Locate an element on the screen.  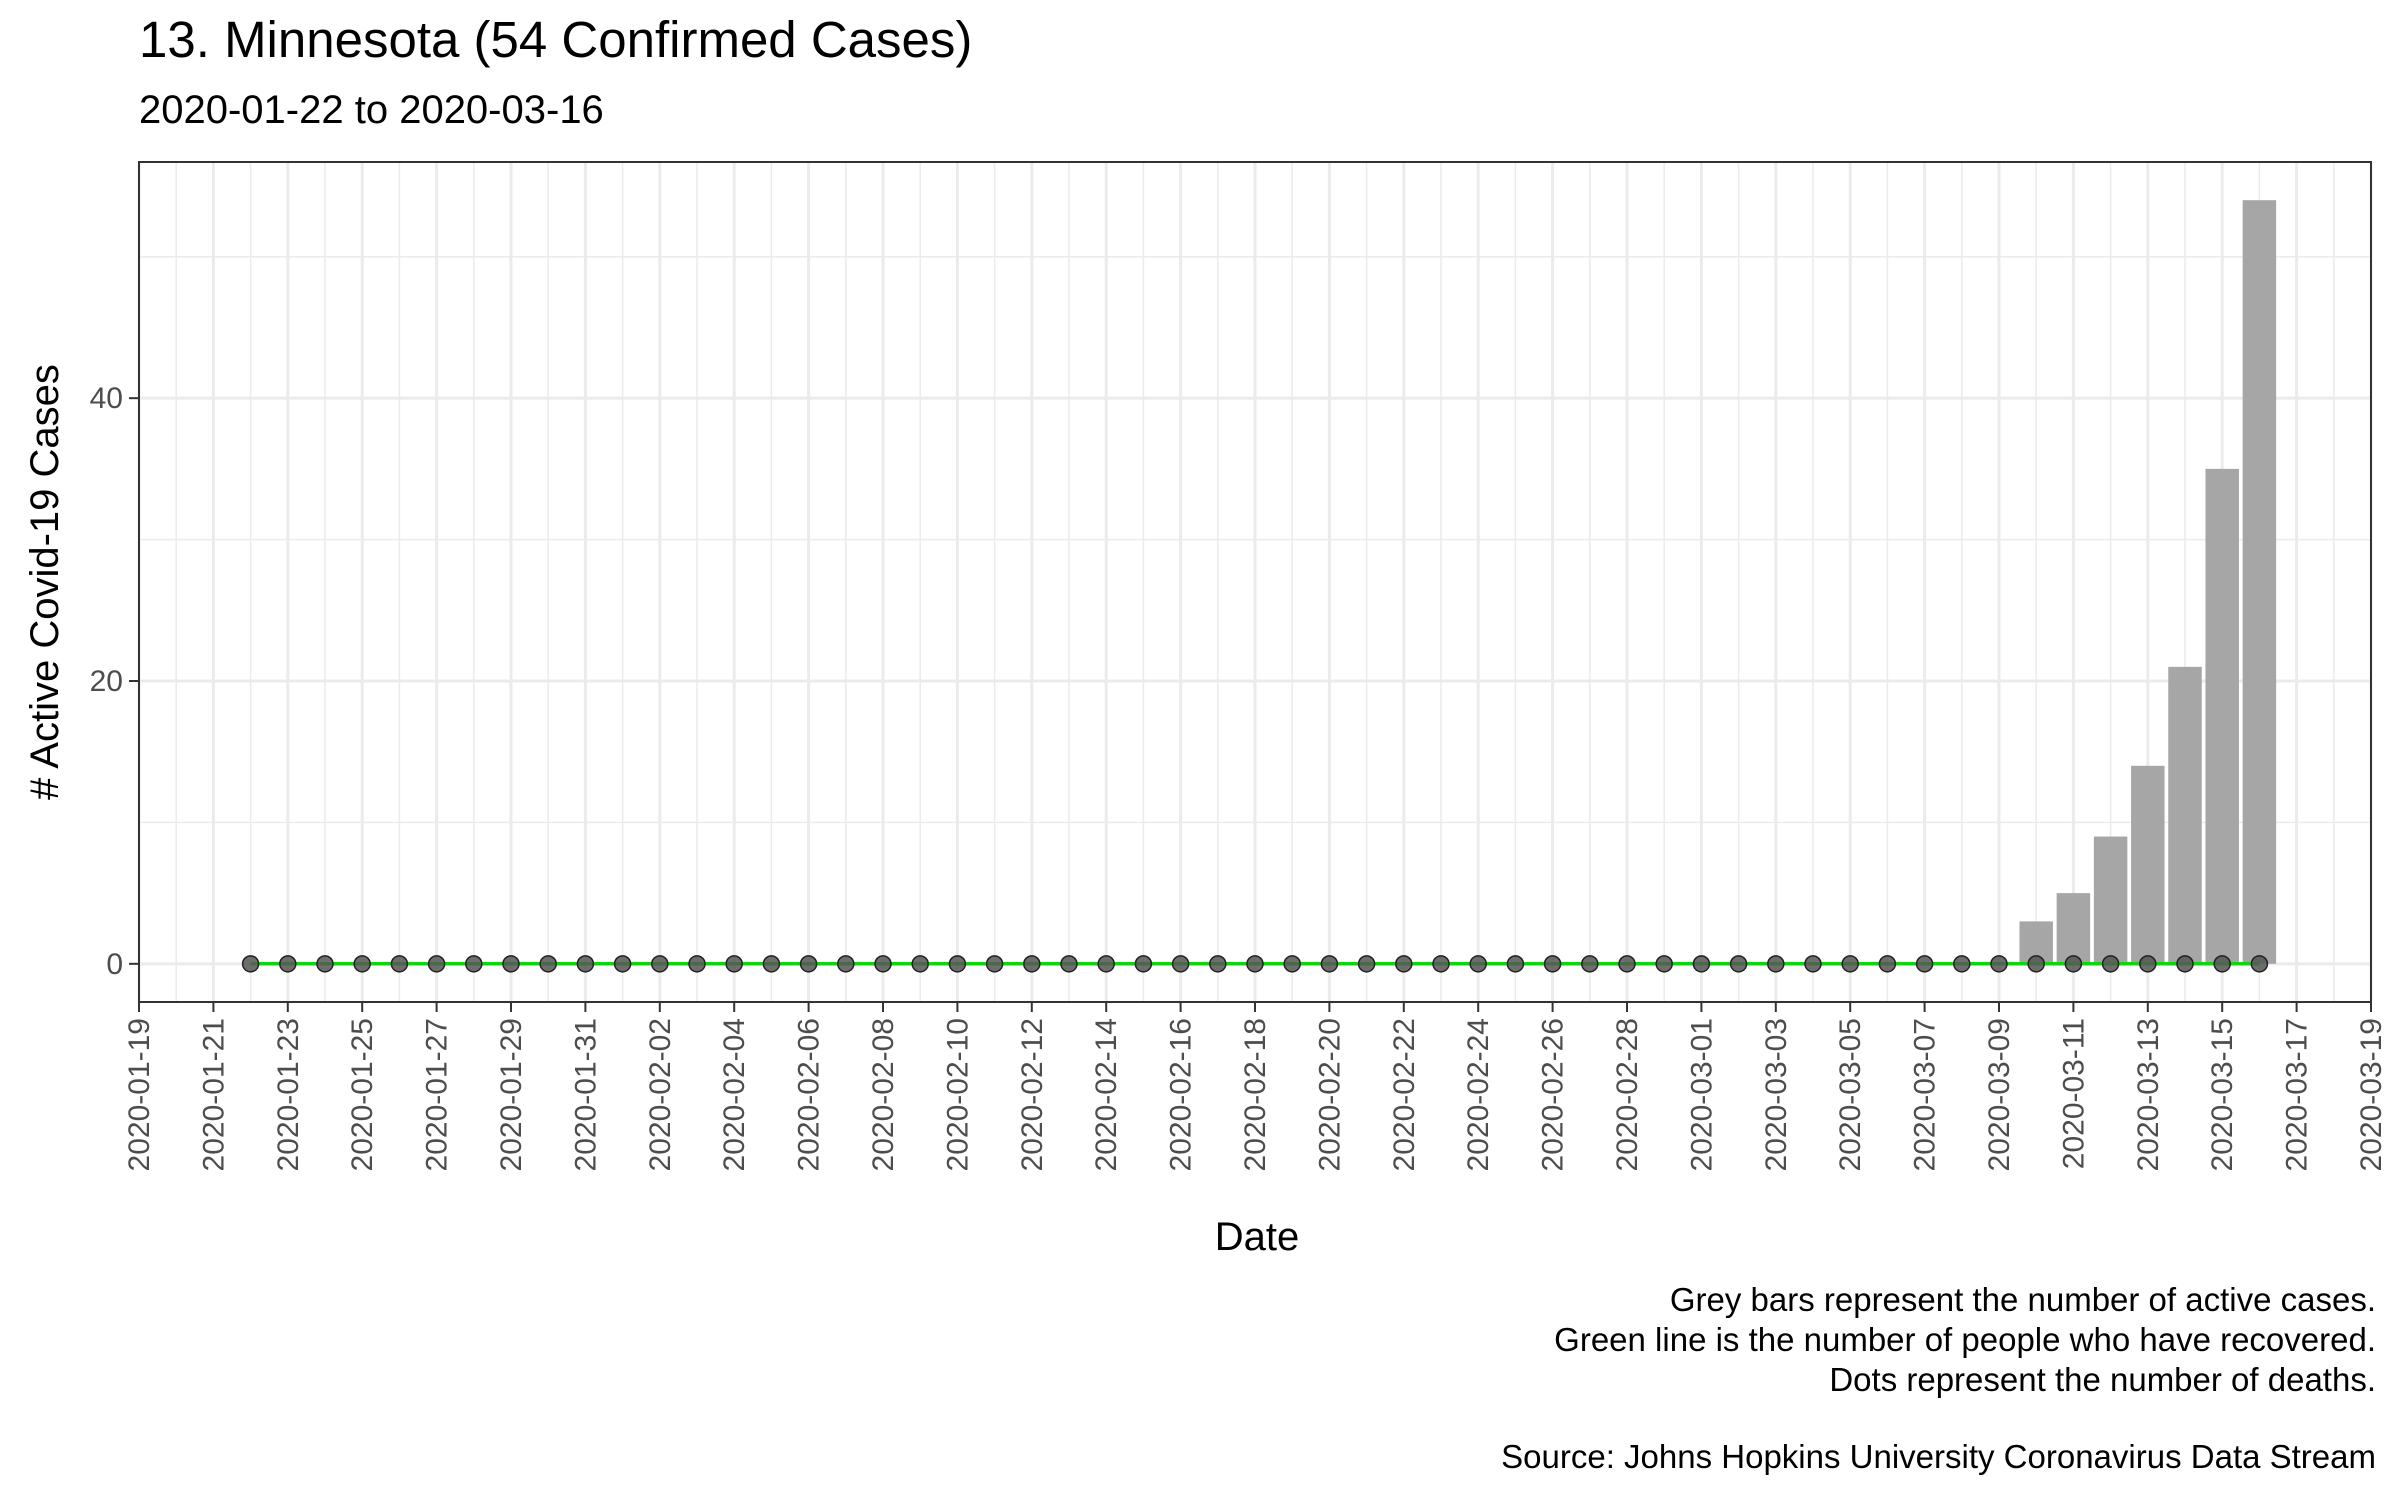
y-tick-label: 40 is located at coordinates (106, 398).